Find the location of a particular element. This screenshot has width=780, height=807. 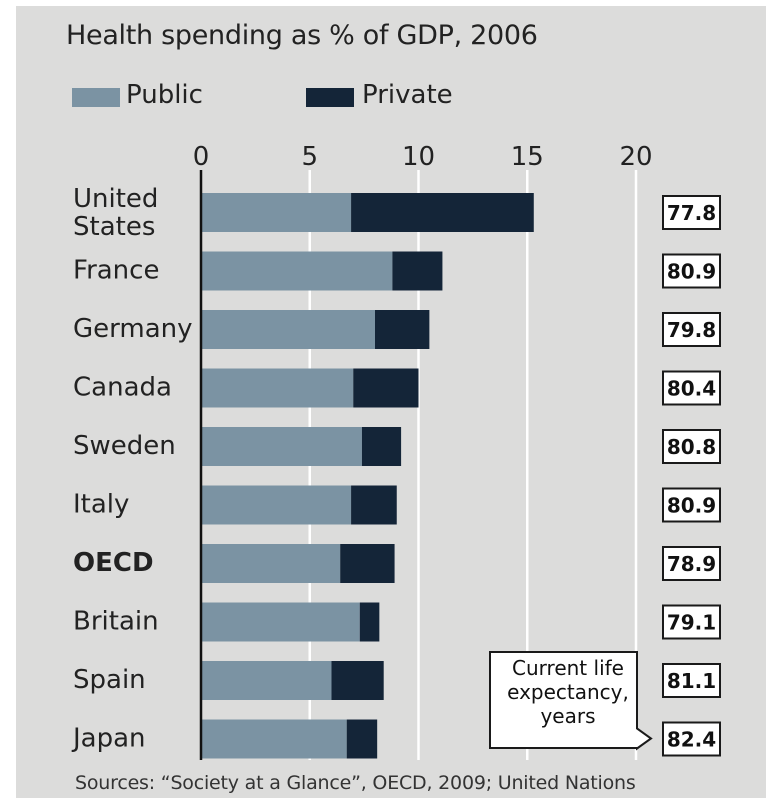

legend-swatch-private is located at coordinates (330, 97).